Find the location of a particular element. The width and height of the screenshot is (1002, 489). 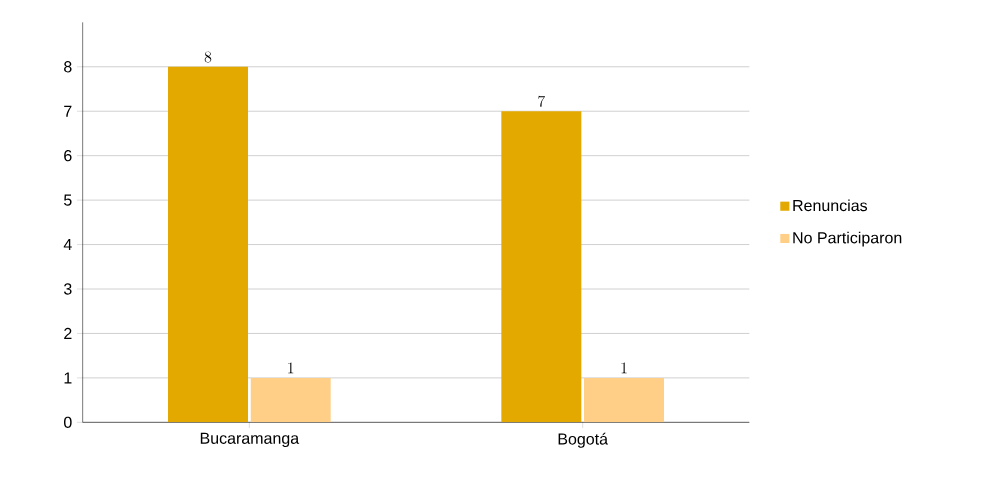

x-tick-label: Bucaramanga is located at coordinates (250, 440).